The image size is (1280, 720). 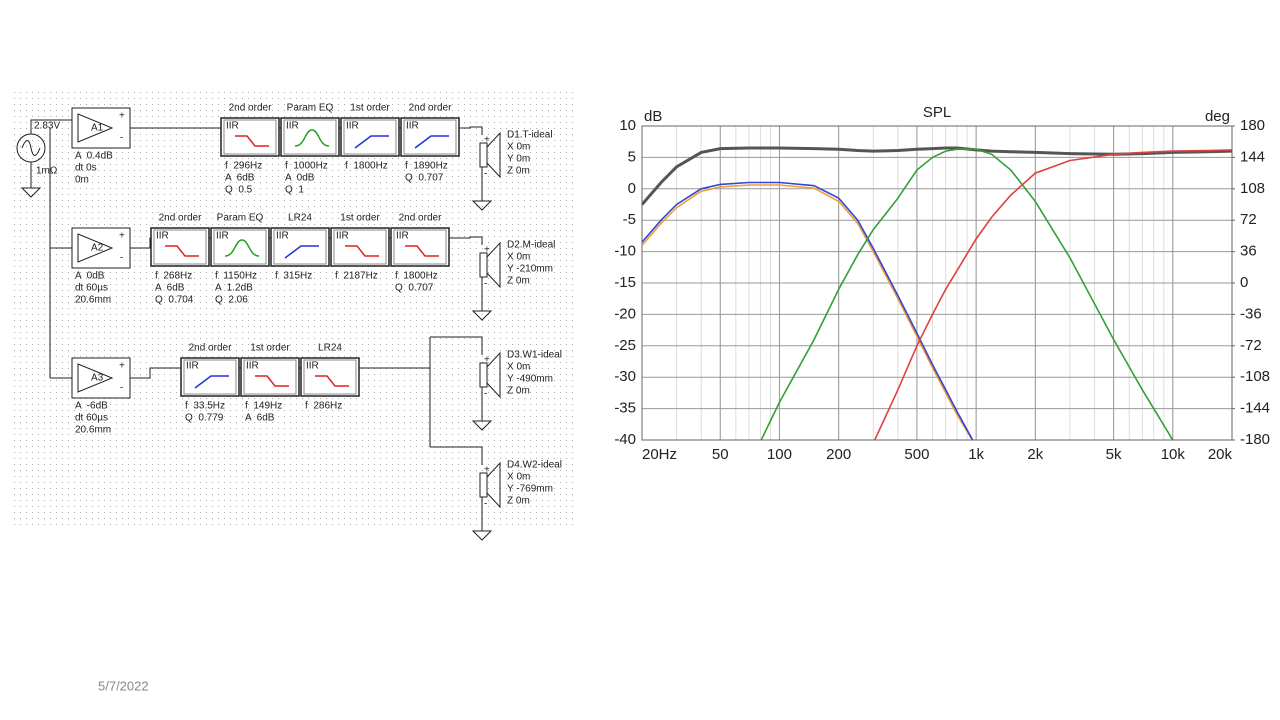 What do you see at coordinates (534, 355) in the screenshot?
I see `driver-name: D3.W1-ideal` at bounding box center [534, 355].